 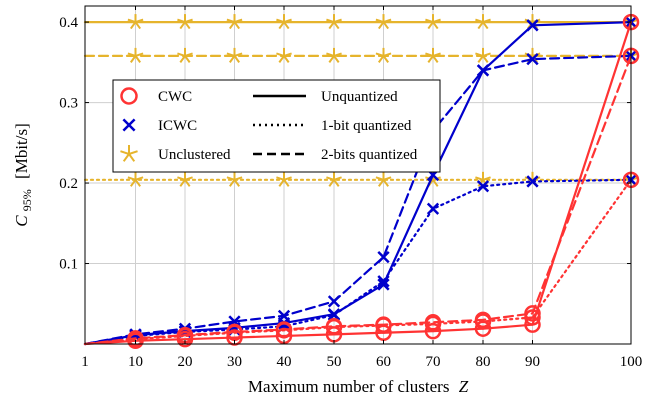 What do you see at coordinates (532, 362) in the screenshot?
I see `x-tick-label: 90` at bounding box center [532, 362].